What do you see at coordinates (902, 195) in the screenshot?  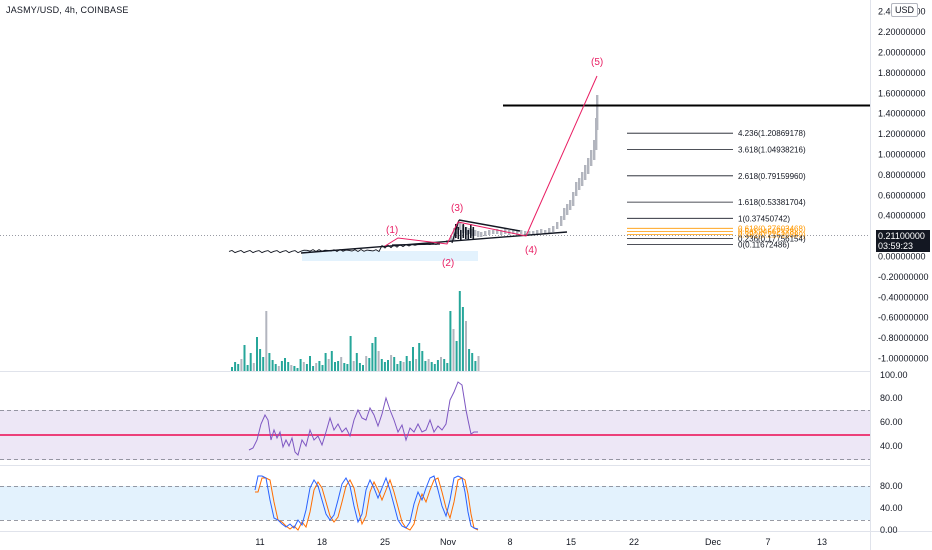 I see `price-axis-label: 0.60000000` at bounding box center [902, 195].